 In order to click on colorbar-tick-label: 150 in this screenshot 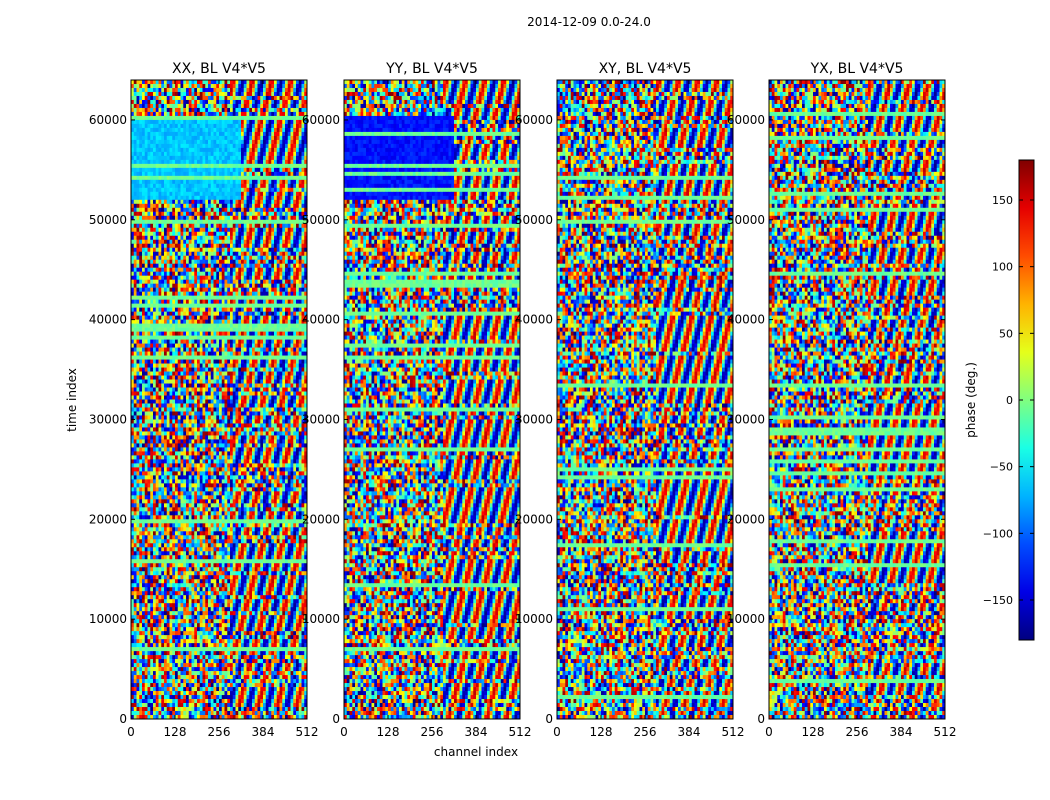, I will do `click(1002, 200)`.